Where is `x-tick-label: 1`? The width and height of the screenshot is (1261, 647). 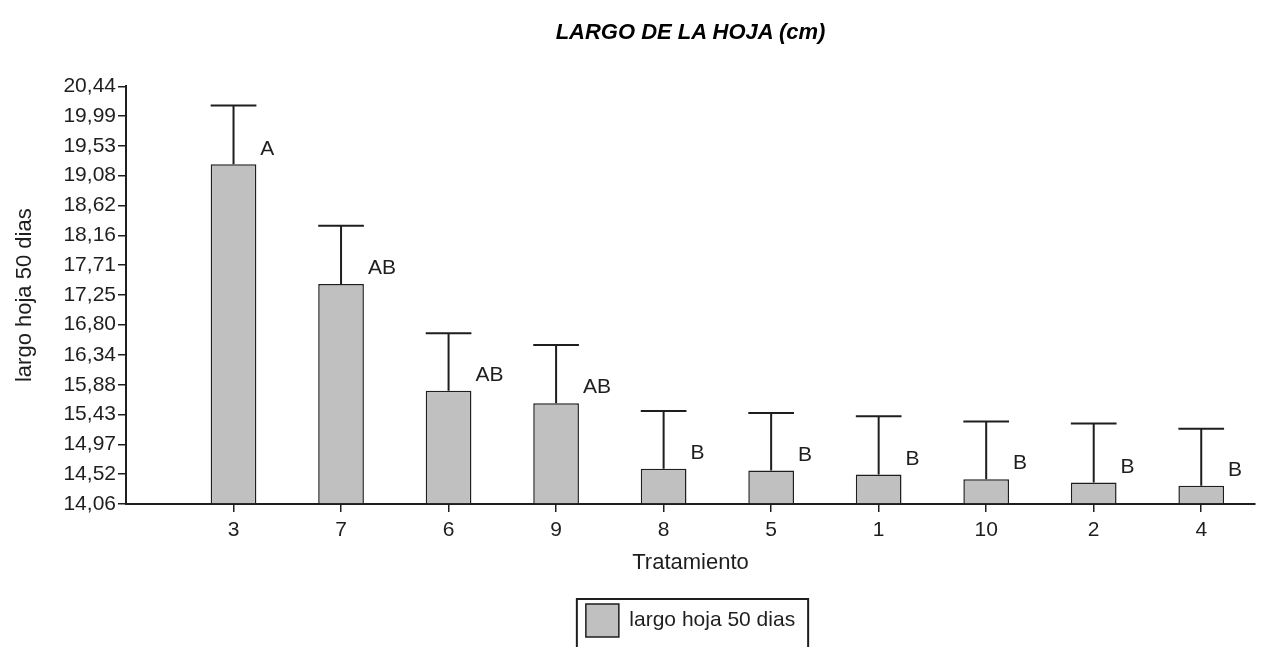 x-tick-label: 1 is located at coordinates (878, 529).